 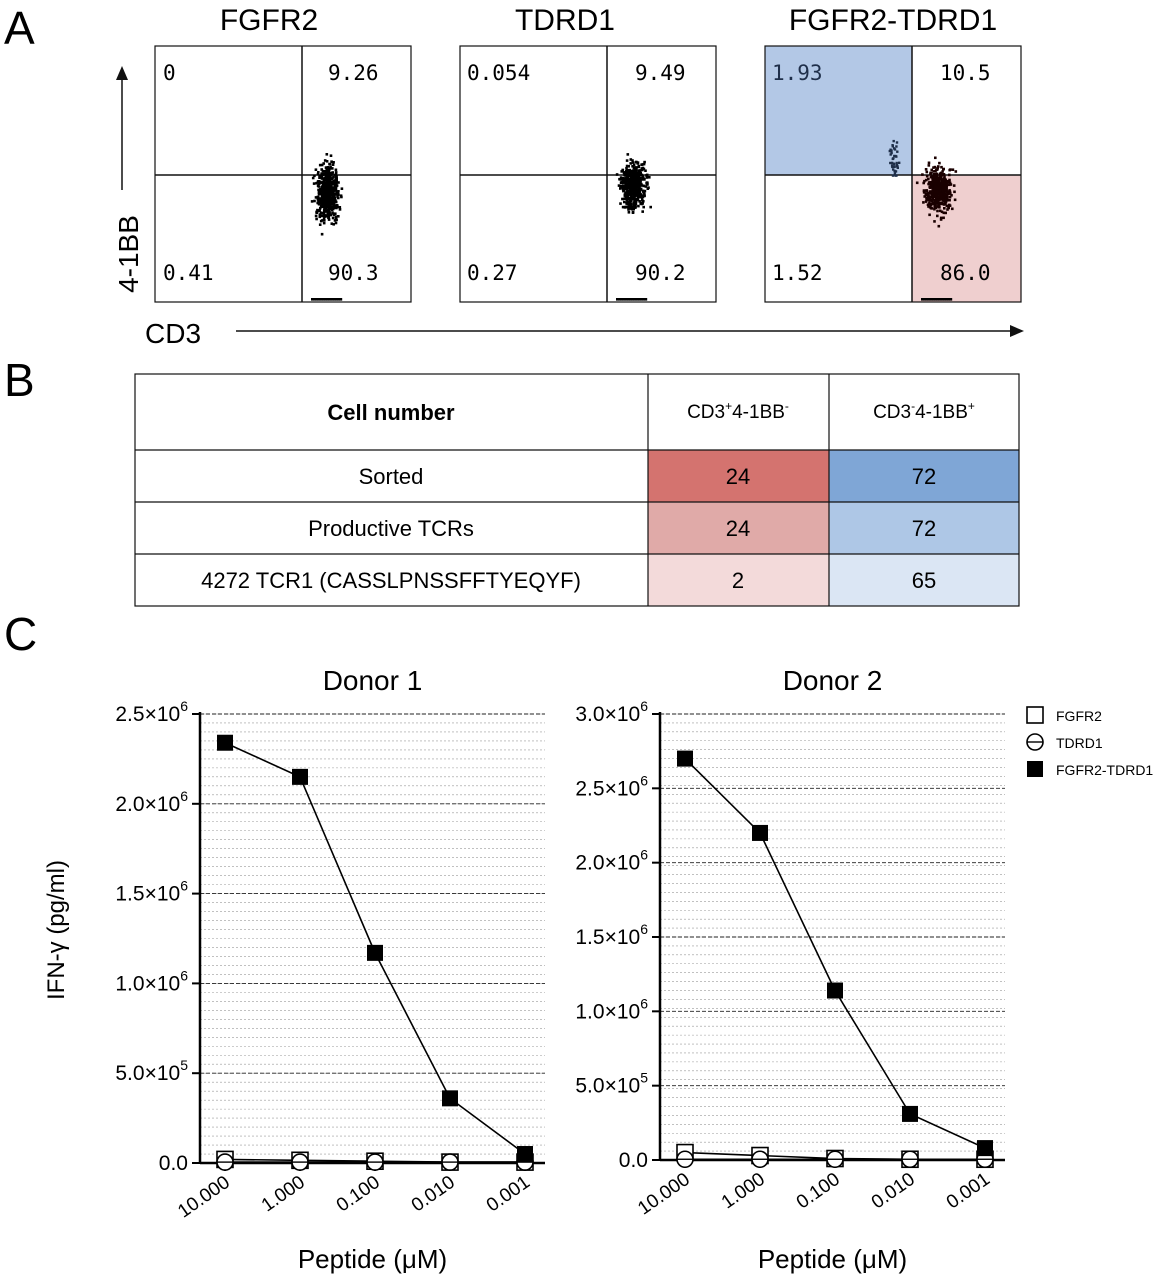 What do you see at coordinates (1079, 743) in the screenshot?
I see `legend-label: TDRD1` at bounding box center [1079, 743].